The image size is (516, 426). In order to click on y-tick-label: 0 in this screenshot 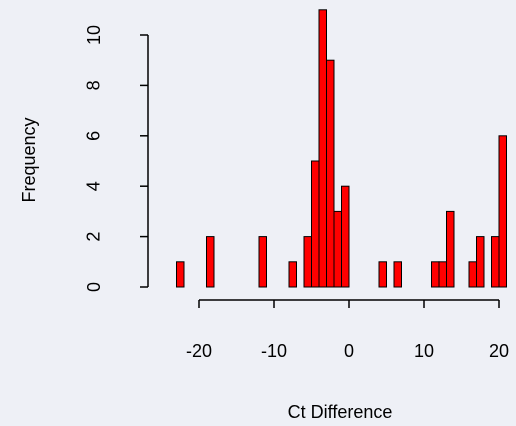, I will do `click(94, 287)`.